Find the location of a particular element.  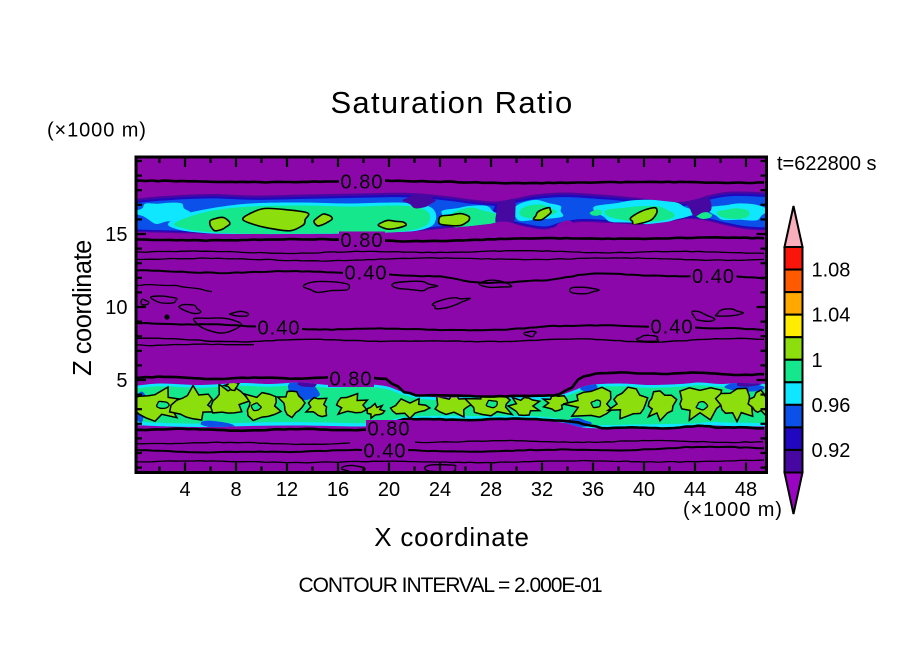

svg-text: X coordinate is located at coordinates (452, 537).